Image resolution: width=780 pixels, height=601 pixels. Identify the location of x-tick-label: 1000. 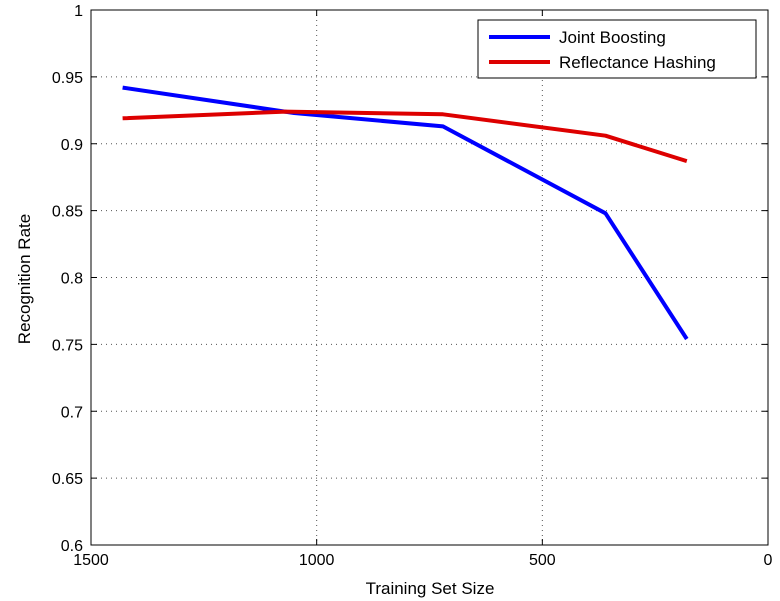
(317, 560).